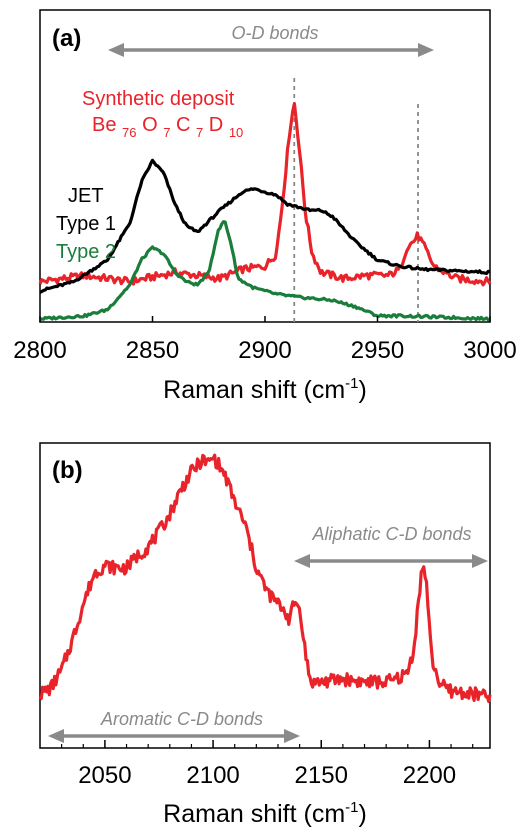 The height and width of the screenshot is (833, 526). I want to click on panel-b-label: (b), so click(67, 470).